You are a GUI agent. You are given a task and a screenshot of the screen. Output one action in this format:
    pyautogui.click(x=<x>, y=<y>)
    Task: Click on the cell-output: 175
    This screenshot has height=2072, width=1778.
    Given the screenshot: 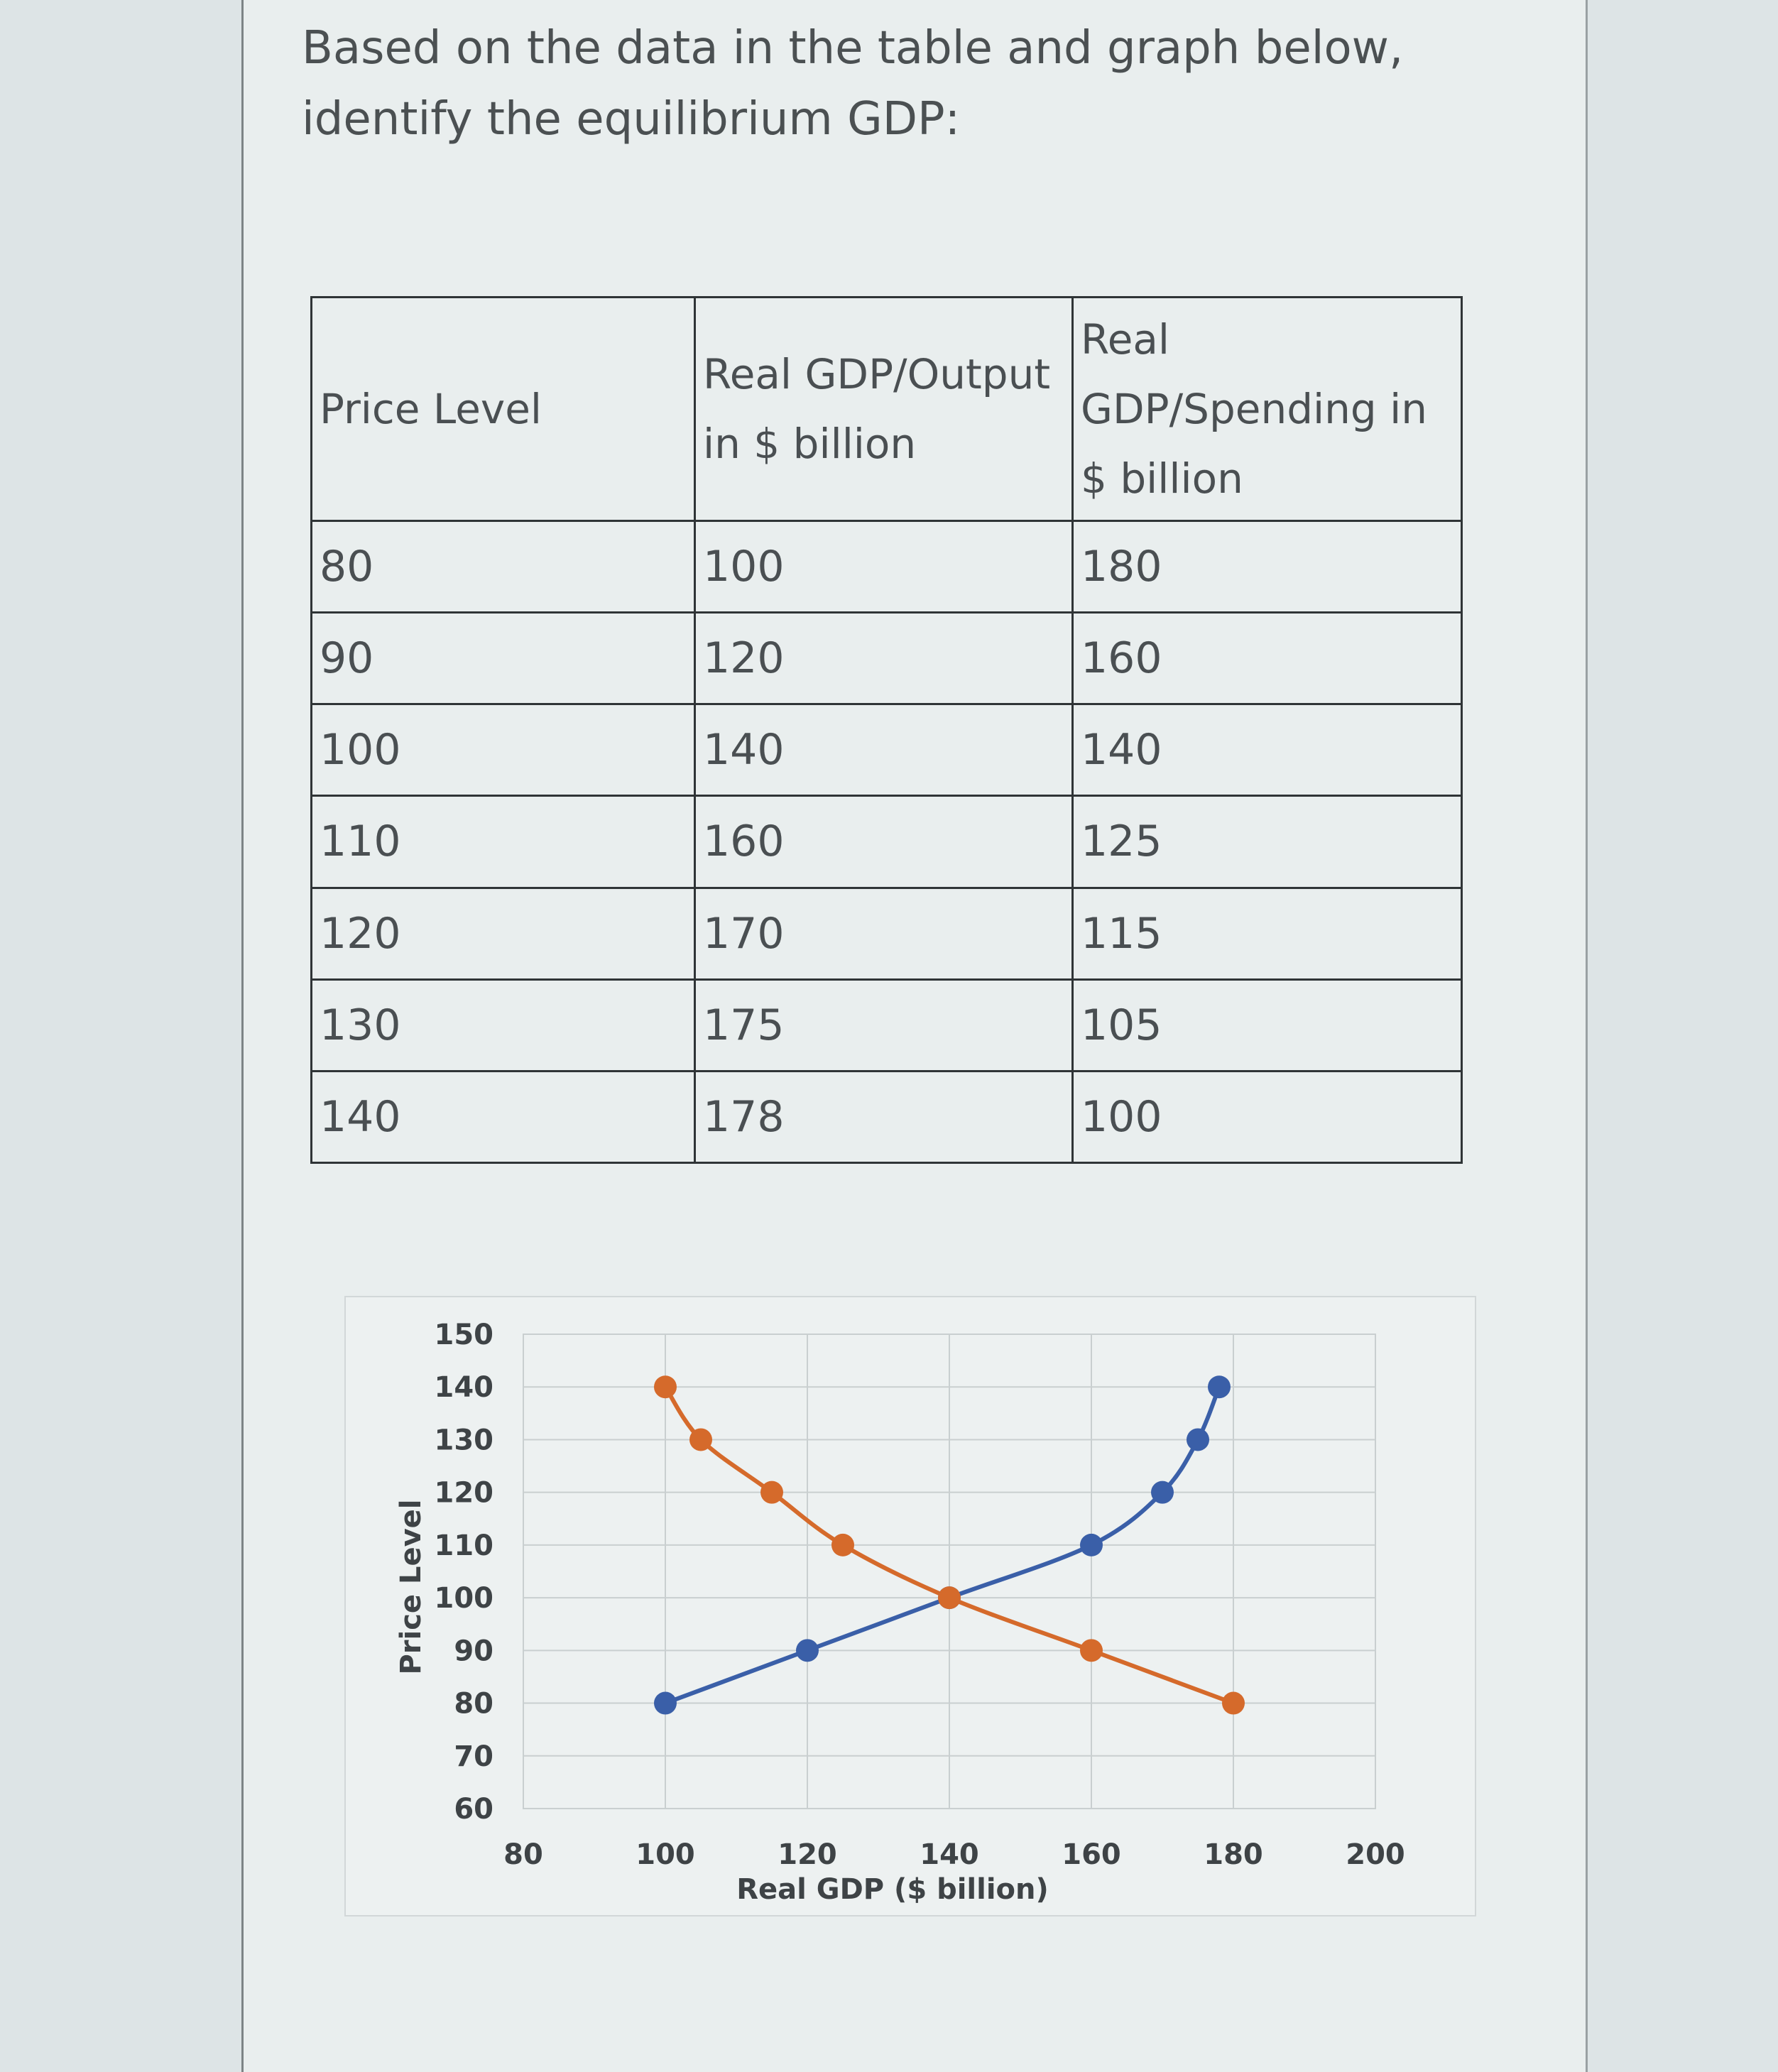 What is the action you would take?
    pyautogui.click(x=884, y=1025)
    